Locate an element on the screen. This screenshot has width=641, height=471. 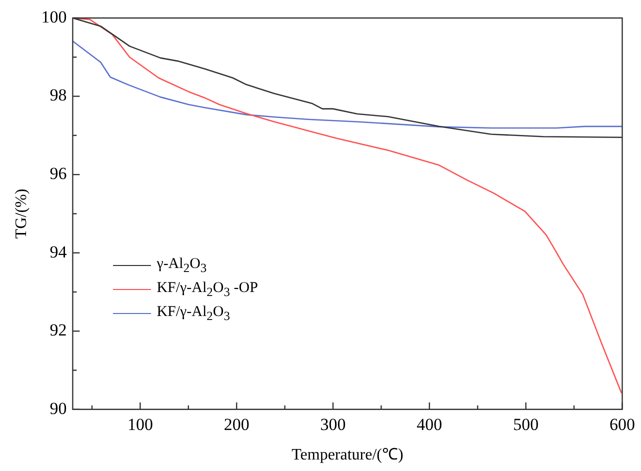
y-tick-label: 98 is located at coordinates (58, 95).